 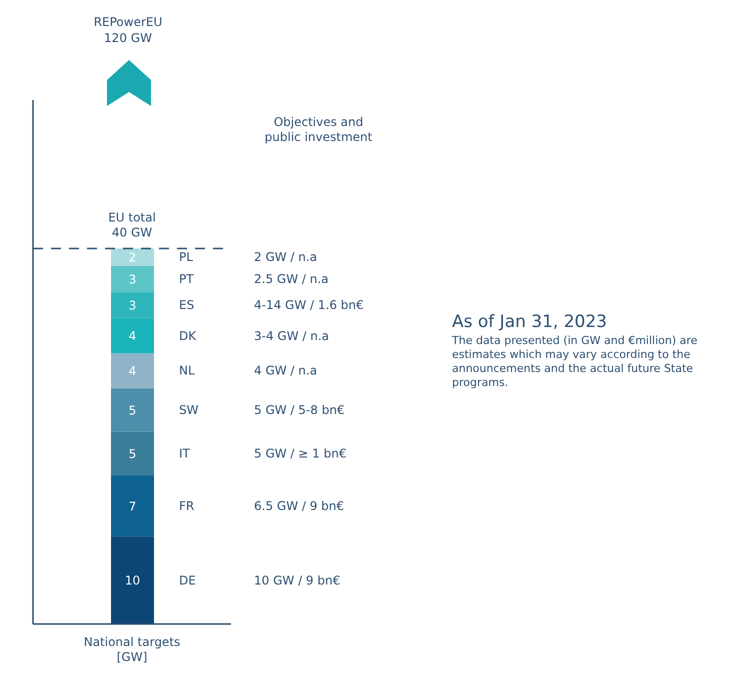 I want to click on text: IT, so click(x=185, y=453).